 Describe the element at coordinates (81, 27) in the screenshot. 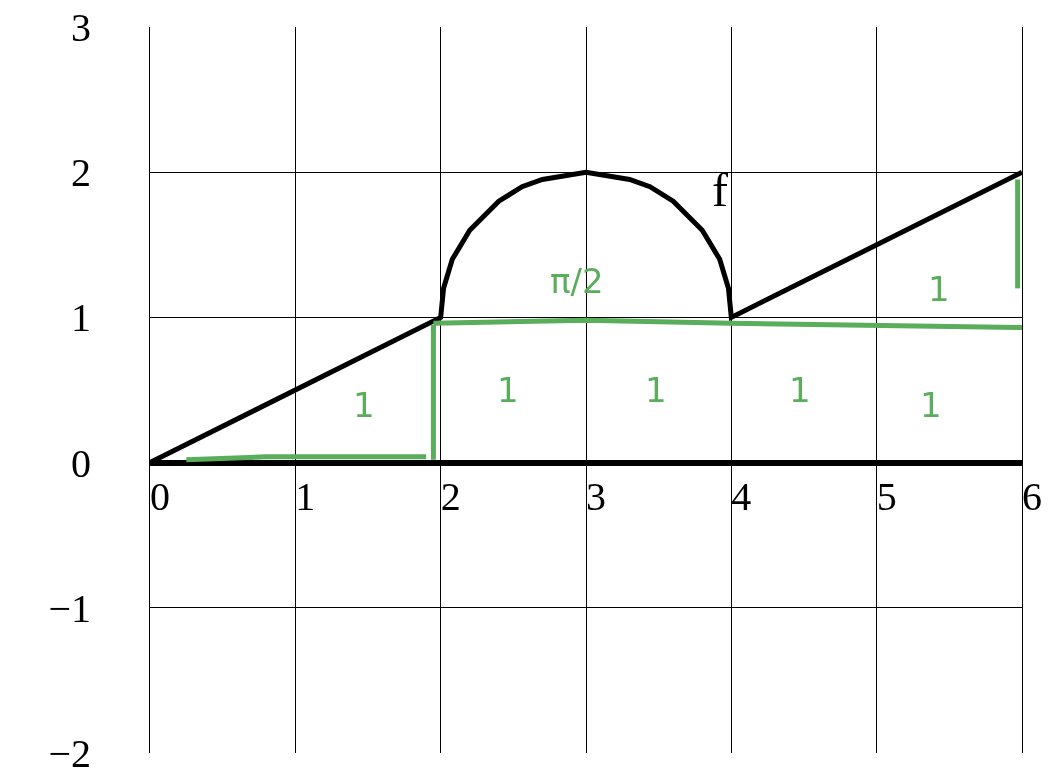

I see `y-tick-label: 3` at that location.